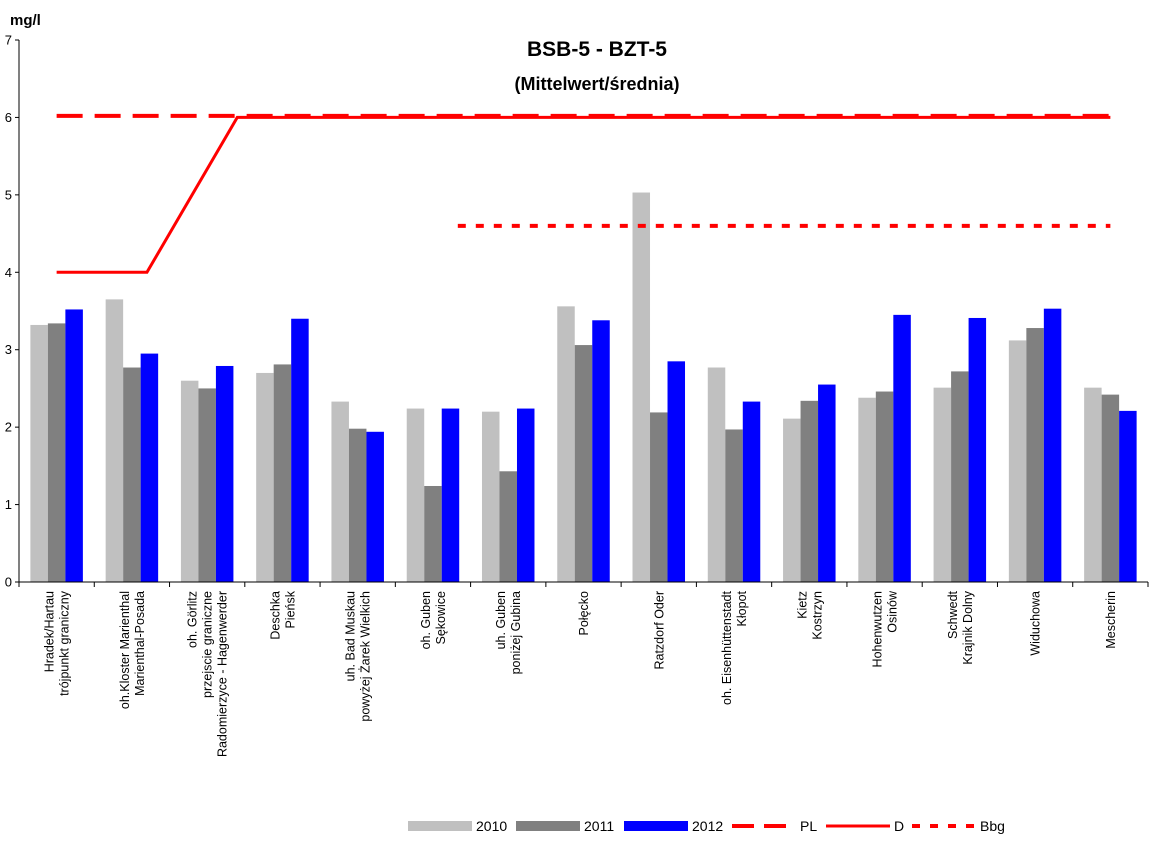  I want to click on category-label-5: oh. GubenSękowice, so click(433, 620).